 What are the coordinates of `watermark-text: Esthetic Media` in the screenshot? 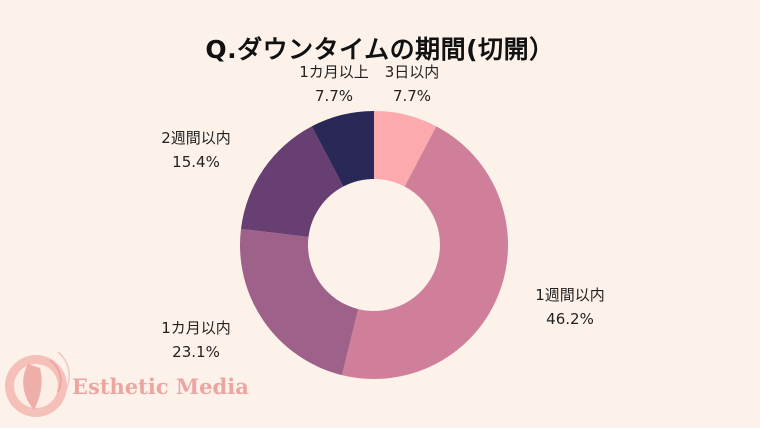 It's located at (160, 386).